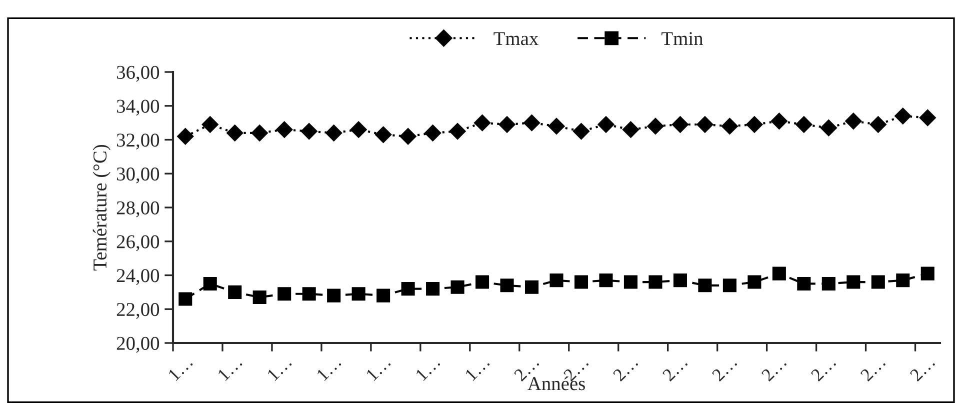  I want to click on y-tick-label: 34,00, so click(138, 108).